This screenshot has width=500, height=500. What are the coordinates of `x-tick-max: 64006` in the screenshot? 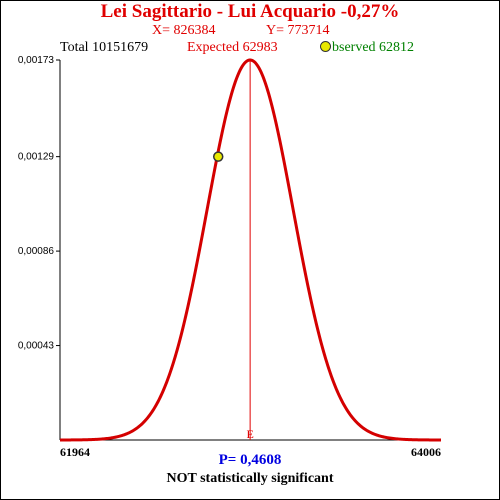 It's located at (426, 452).